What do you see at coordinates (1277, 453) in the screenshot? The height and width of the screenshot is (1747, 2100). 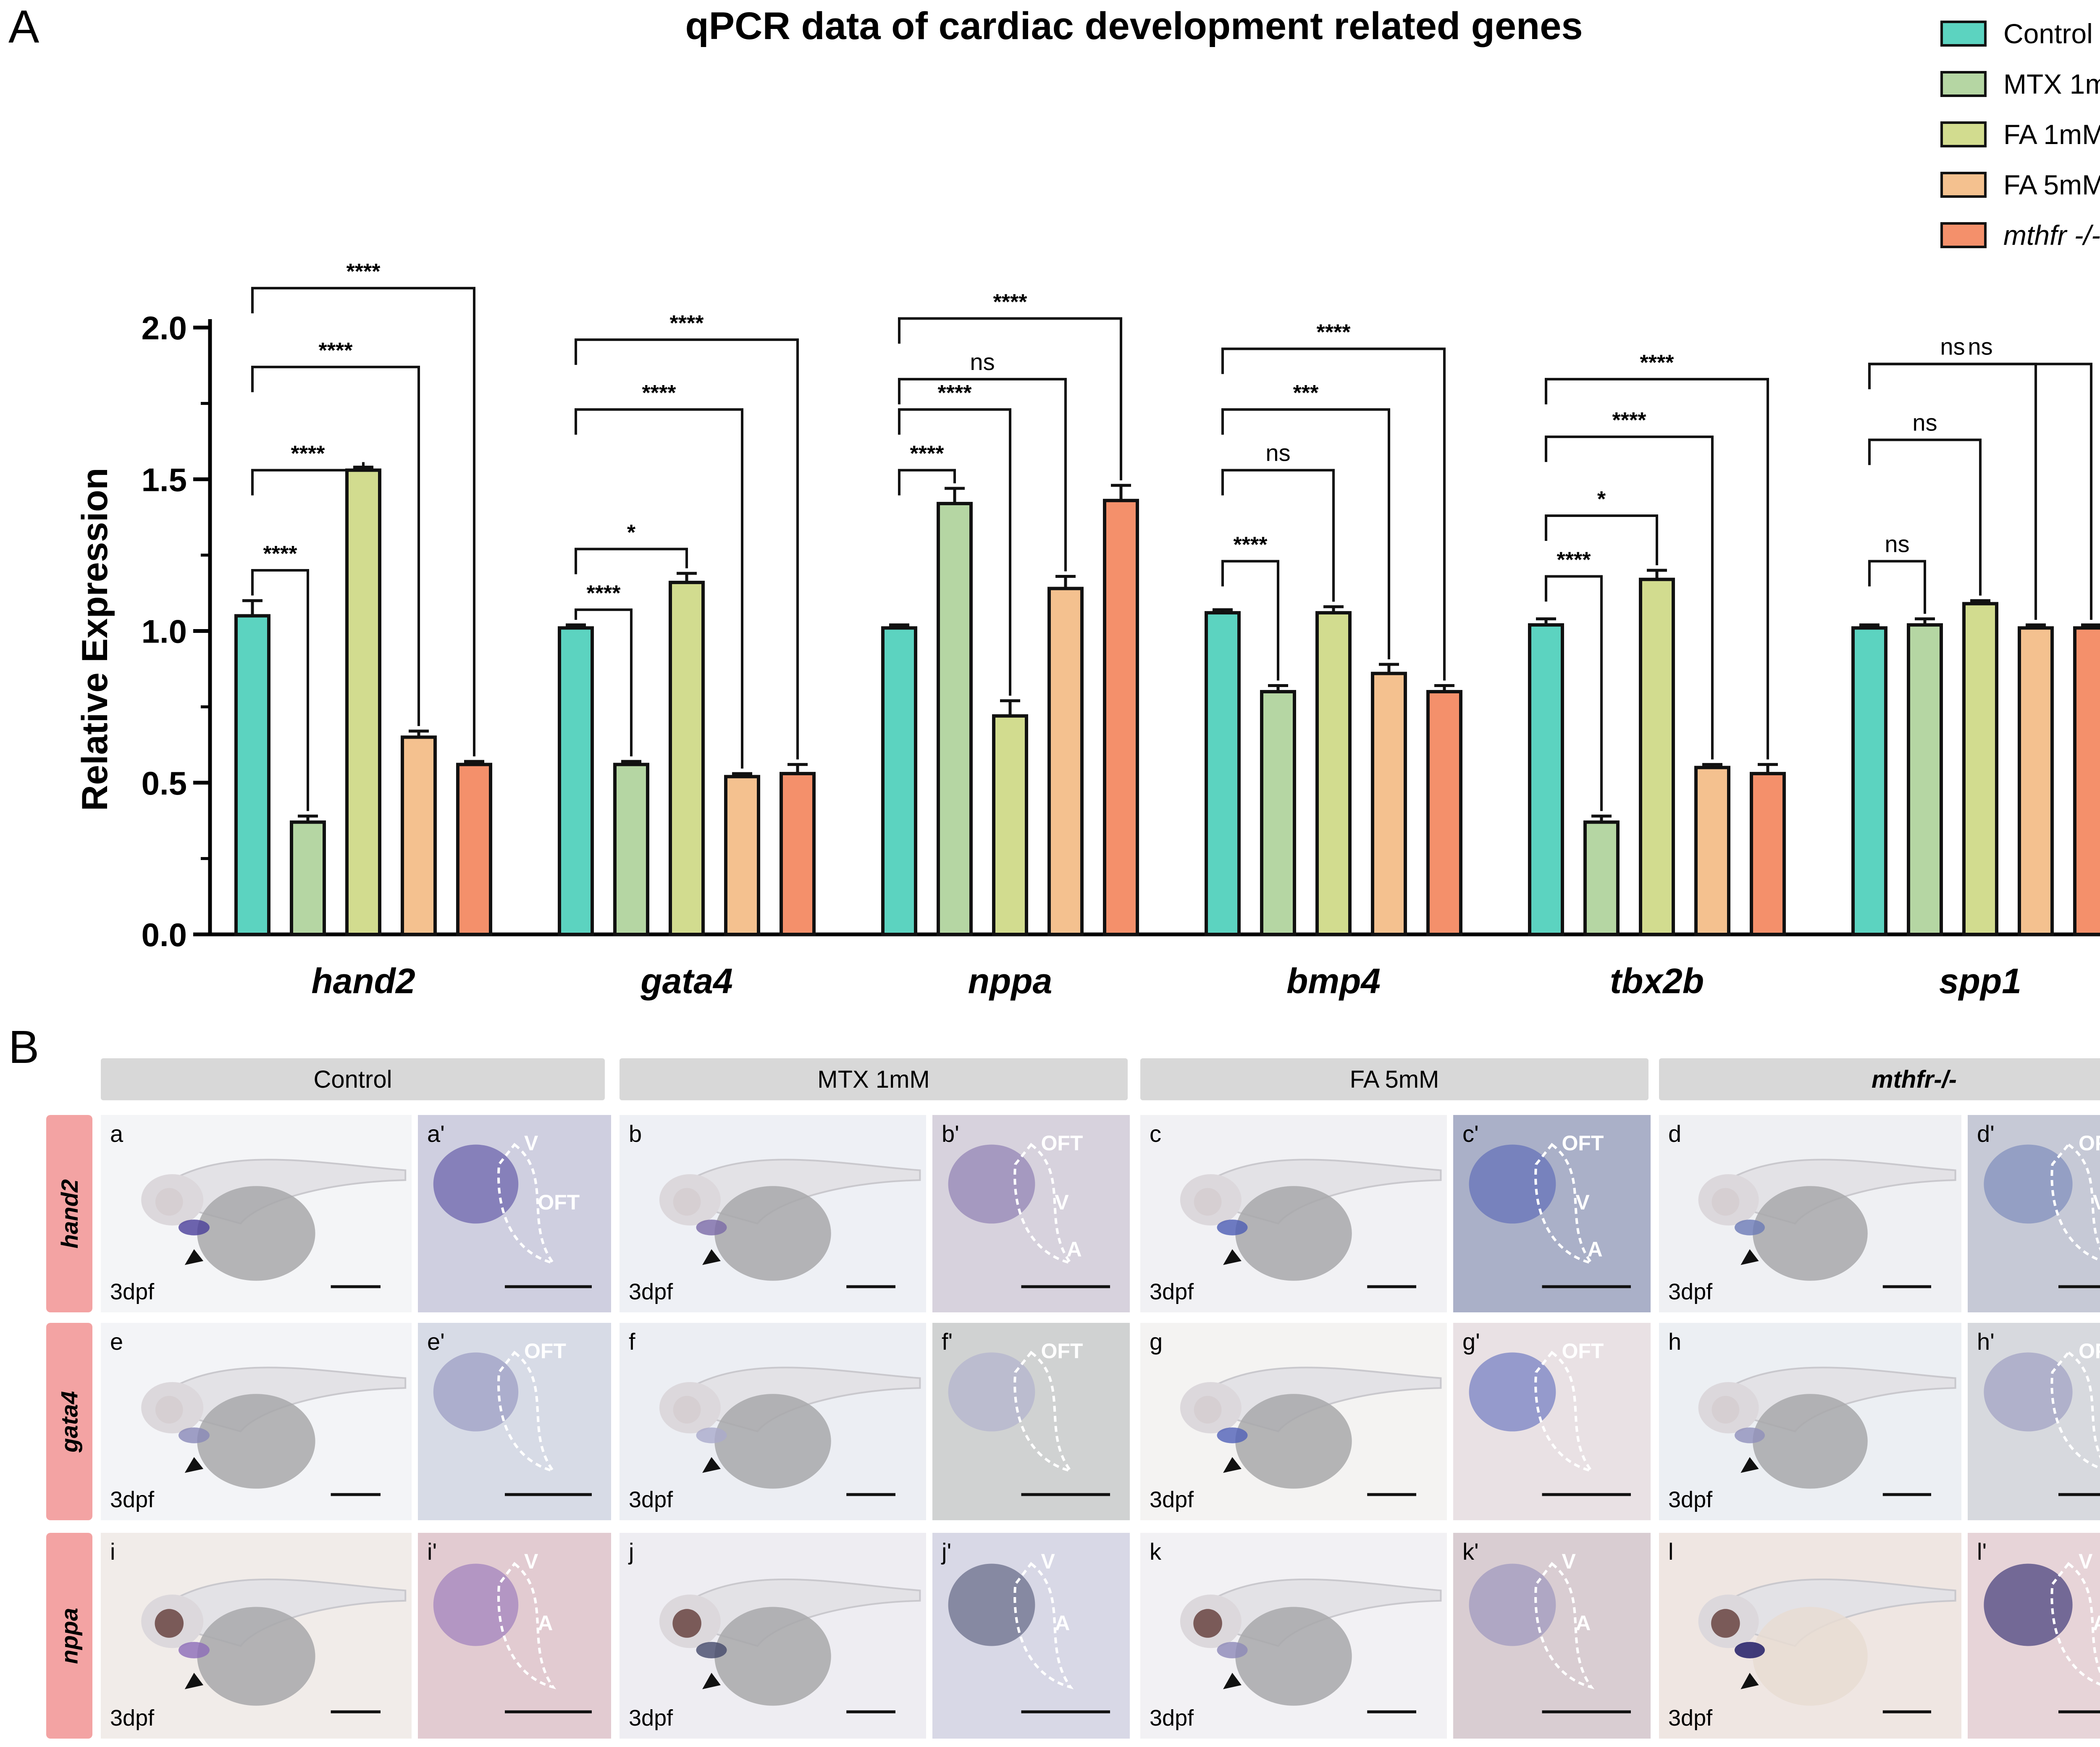 I see `significance-label: ns` at bounding box center [1277, 453].